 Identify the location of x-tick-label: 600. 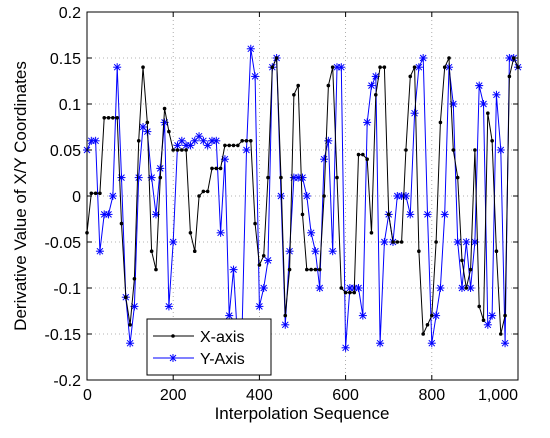
(345, 395).